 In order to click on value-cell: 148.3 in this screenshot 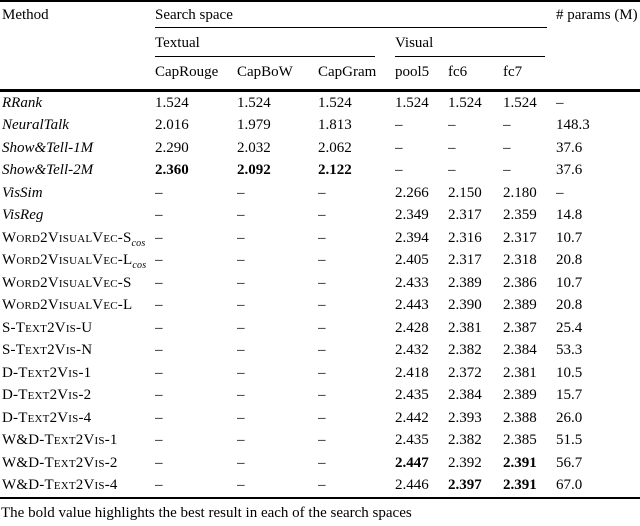, I will do `click(573, 125)`.